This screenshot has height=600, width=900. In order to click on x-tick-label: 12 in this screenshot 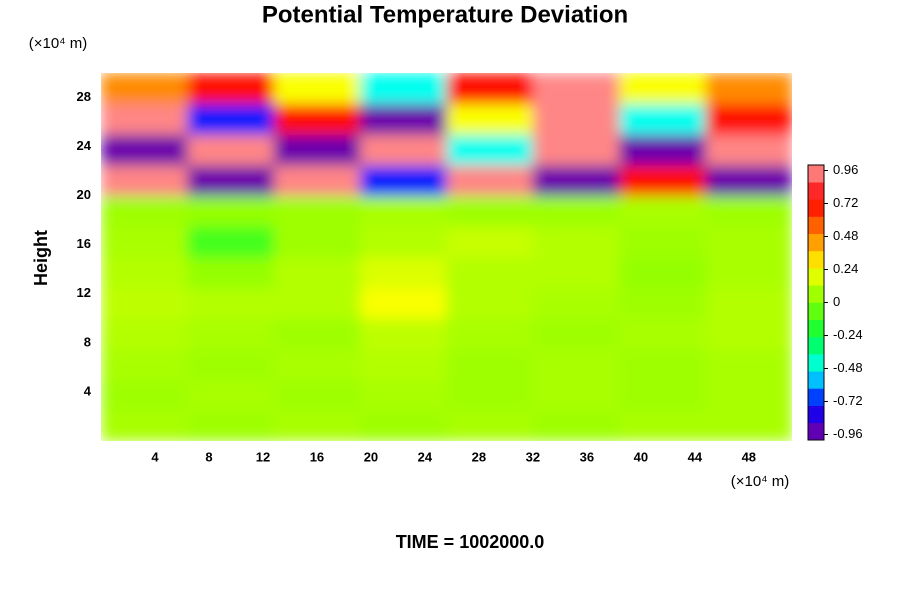, I will do `click(263, 456)`.